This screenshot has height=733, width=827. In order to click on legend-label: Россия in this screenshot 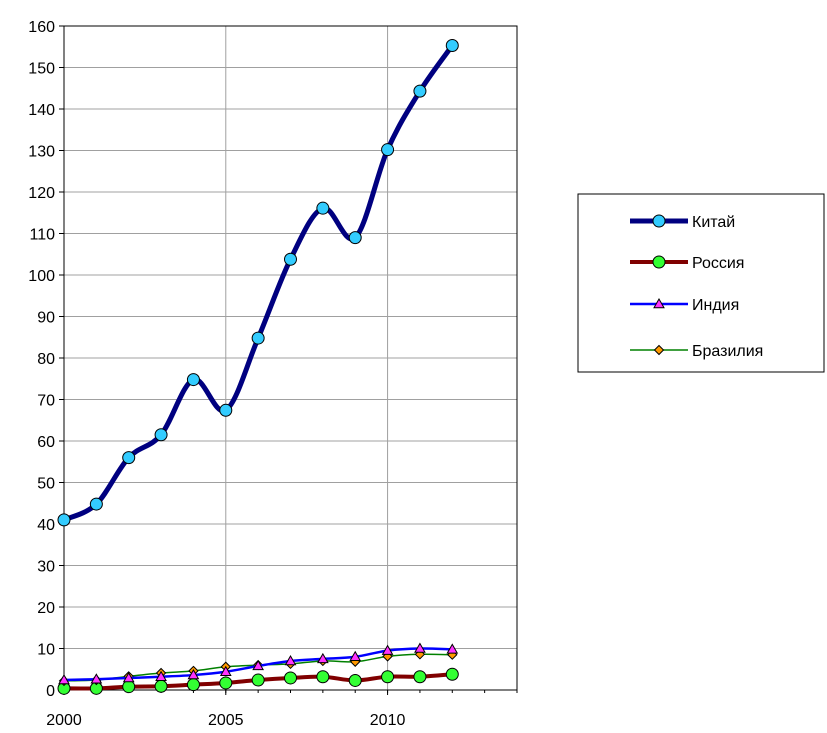, I will do `click(718, 263)`.